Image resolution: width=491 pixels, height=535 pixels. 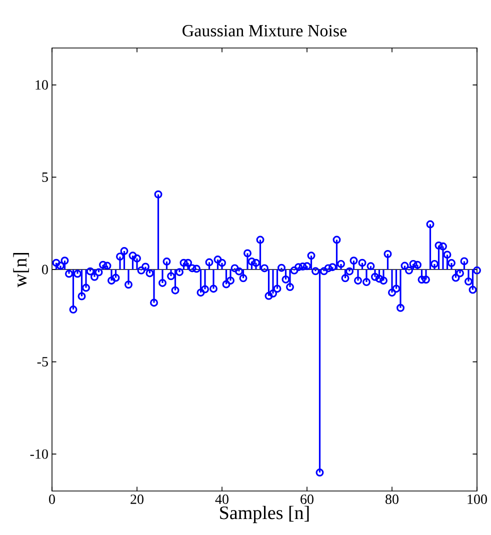 I want to click on y-axis-title: w[n], so click(x=21, y=270).